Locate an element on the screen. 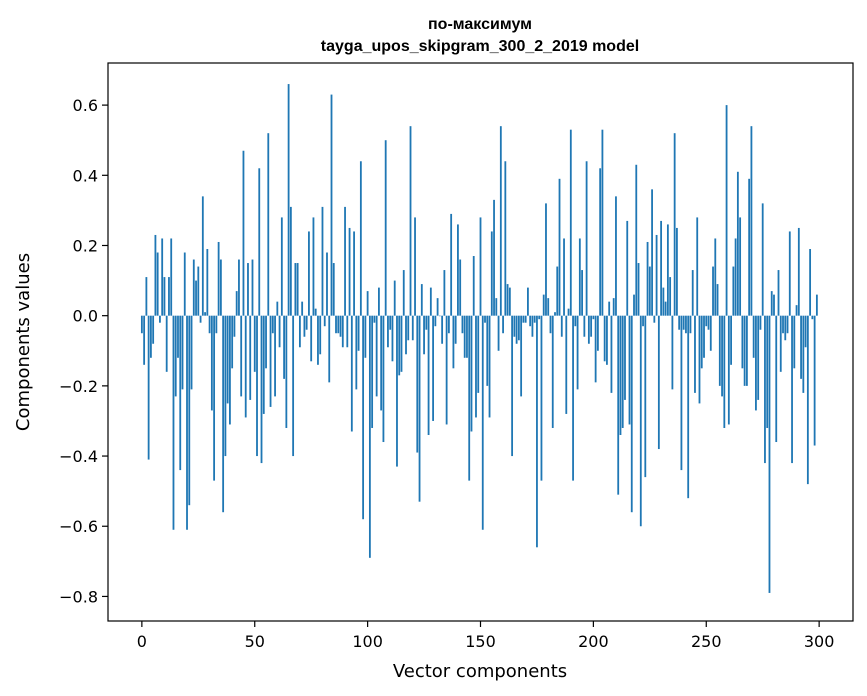  x-tick-label: 0 is located at coordinates (142, 641).